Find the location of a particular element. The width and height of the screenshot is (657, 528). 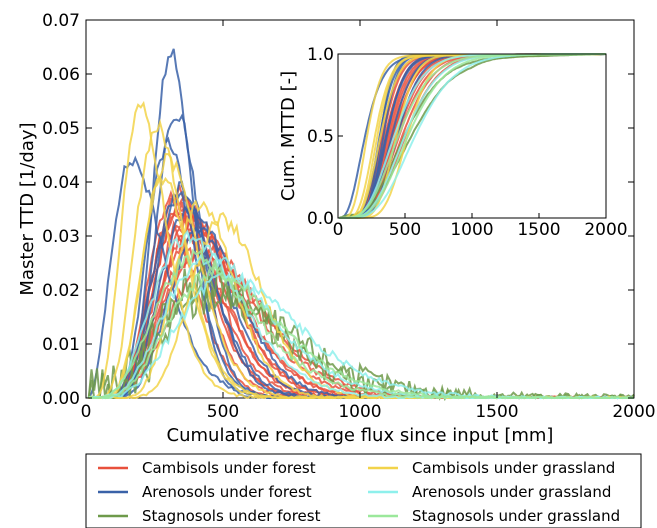

inset-x-tick-label: 1500 is located at coordinates (538, 230).